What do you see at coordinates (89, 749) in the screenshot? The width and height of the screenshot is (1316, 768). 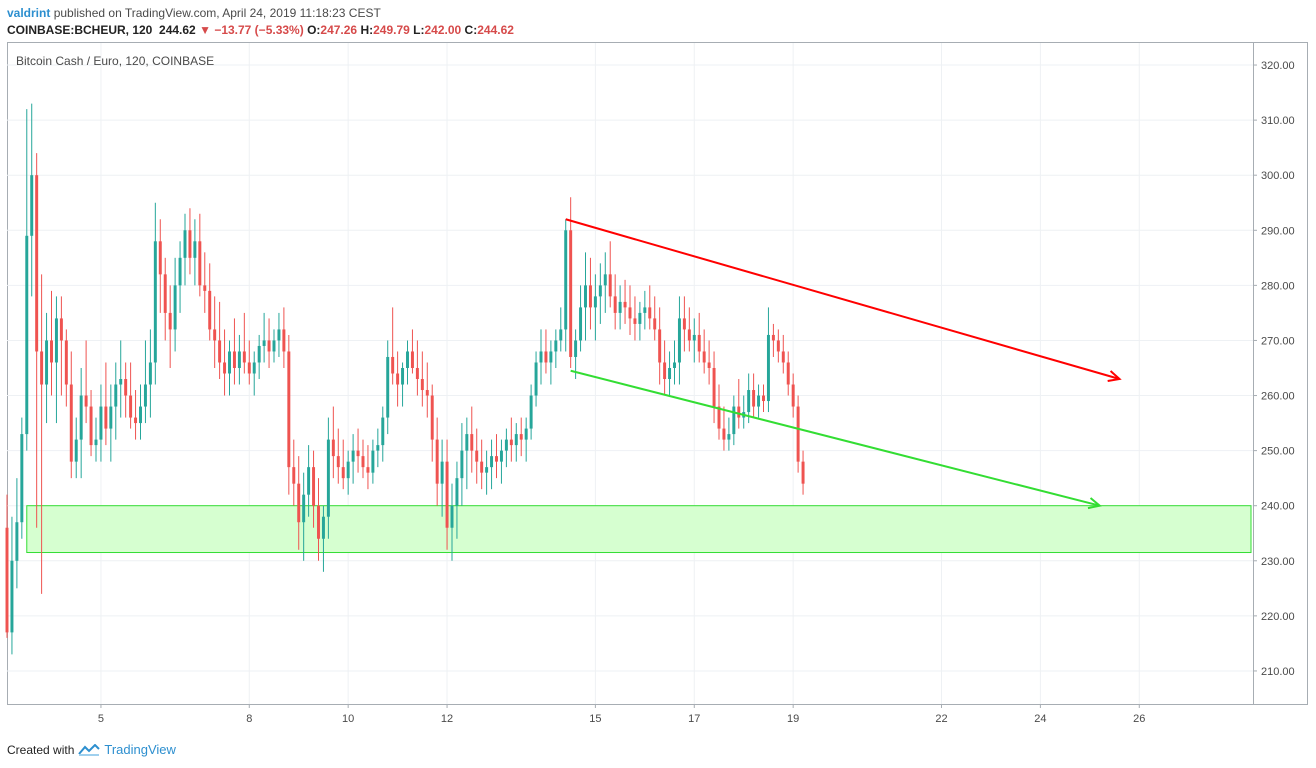 I see `tradingview-logo-icon` at bounding box center [89, 749].